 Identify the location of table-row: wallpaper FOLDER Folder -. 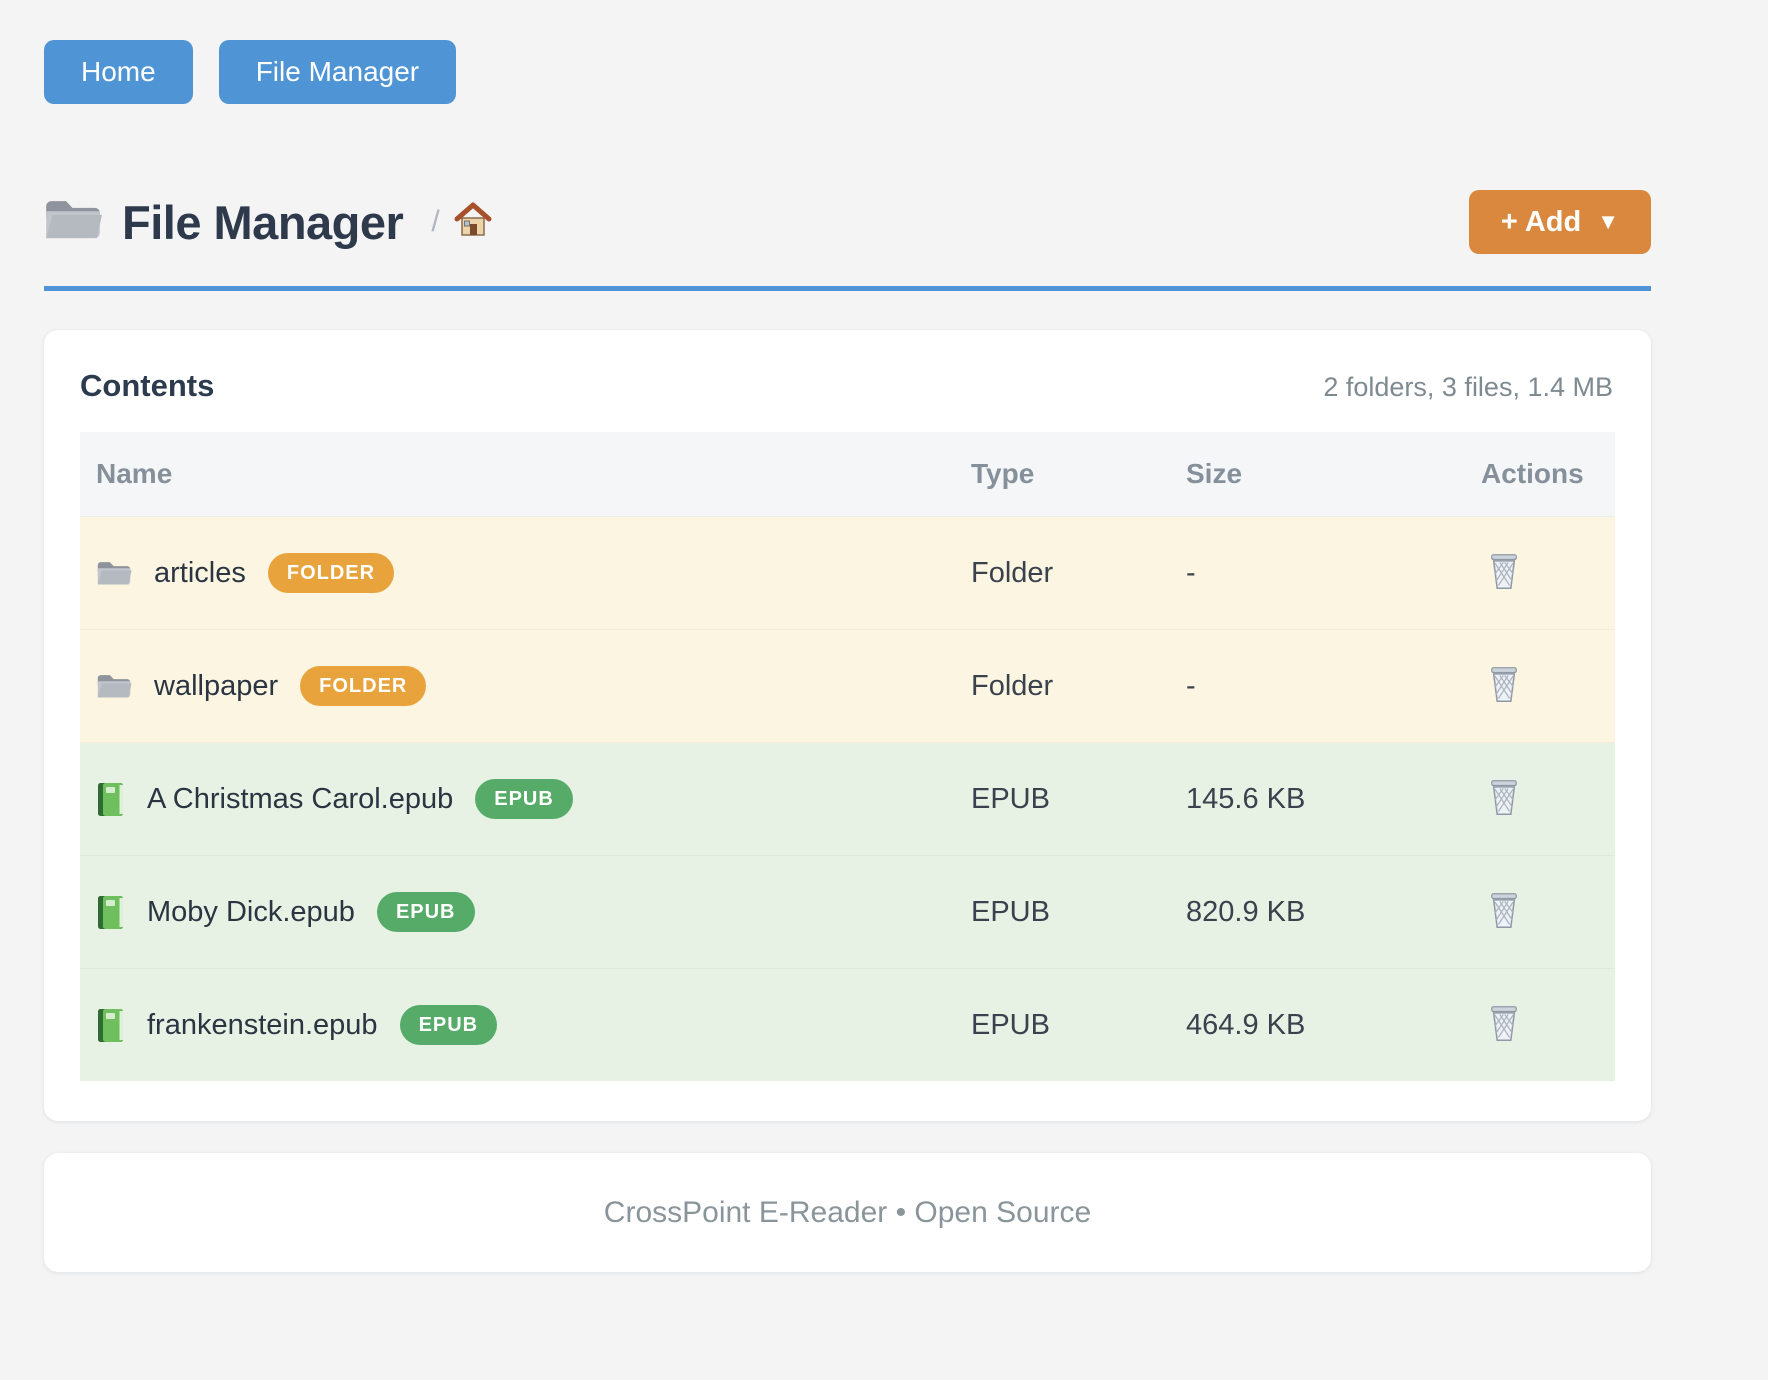
(847, 686).